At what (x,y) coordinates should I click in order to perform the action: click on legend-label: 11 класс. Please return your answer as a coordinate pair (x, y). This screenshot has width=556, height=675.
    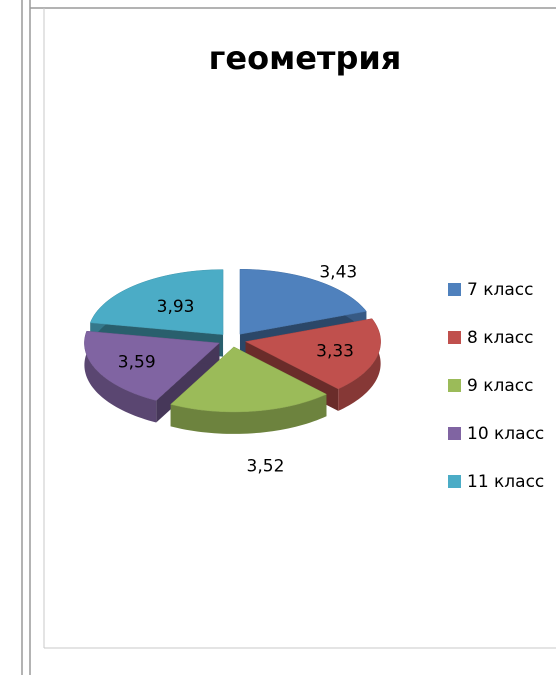
    Looking at the image, I should click on (505, 482).